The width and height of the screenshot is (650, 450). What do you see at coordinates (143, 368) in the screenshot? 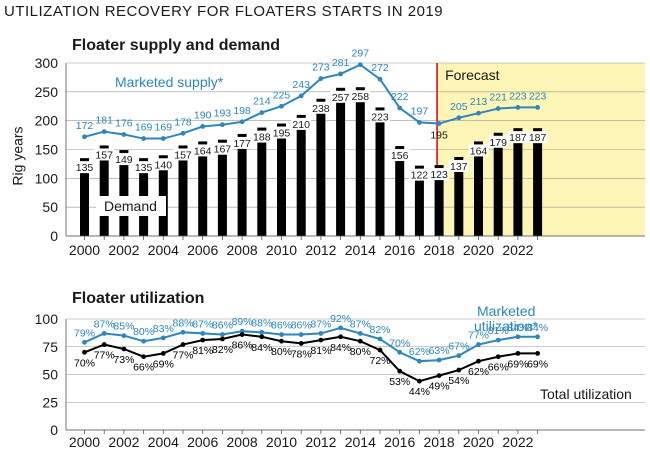
I see `total-utilization-value-label: 66%` at bounding box center [143, 368].